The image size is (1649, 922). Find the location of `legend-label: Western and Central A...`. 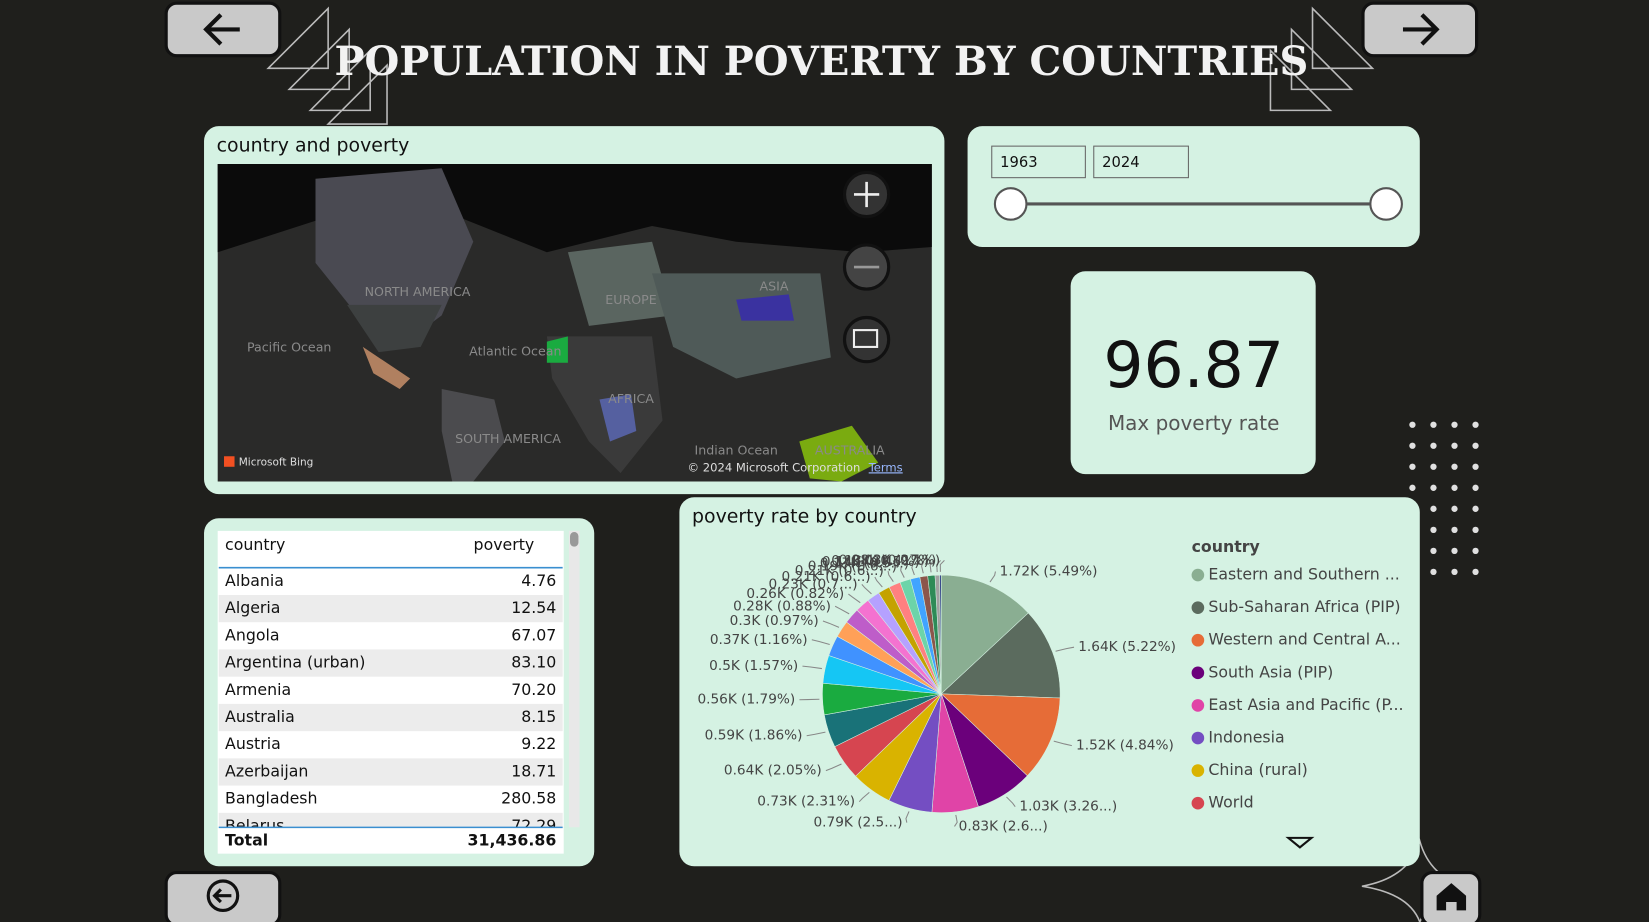

legend-label: Western and Central A... is located at coordinates (1304, 639).